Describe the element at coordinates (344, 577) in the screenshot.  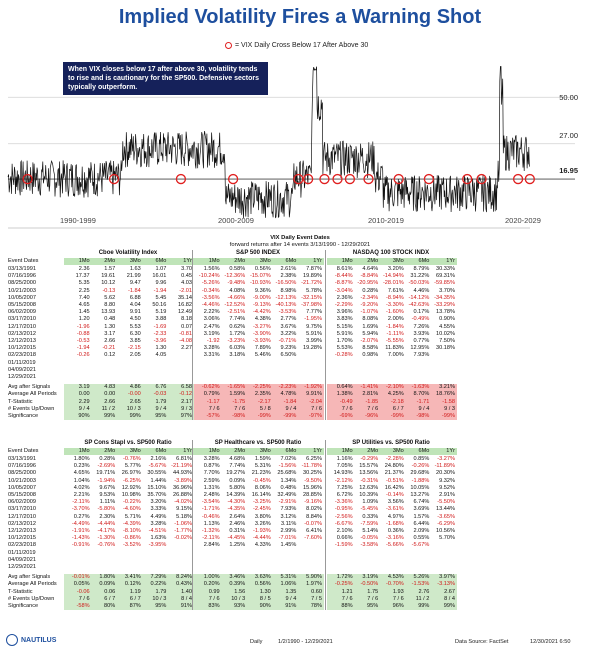
I see `bottom-stat-cell: 1.72%` at that location.